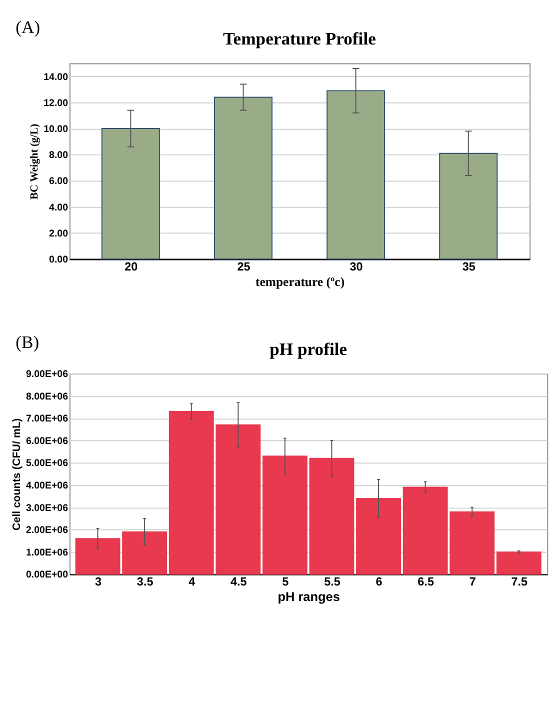 The width and height of the screenshot is (556, 711). Describe the element at coordinates (426, 582) in the screenshot. I see `x-tick-label: 6.5` at that location.